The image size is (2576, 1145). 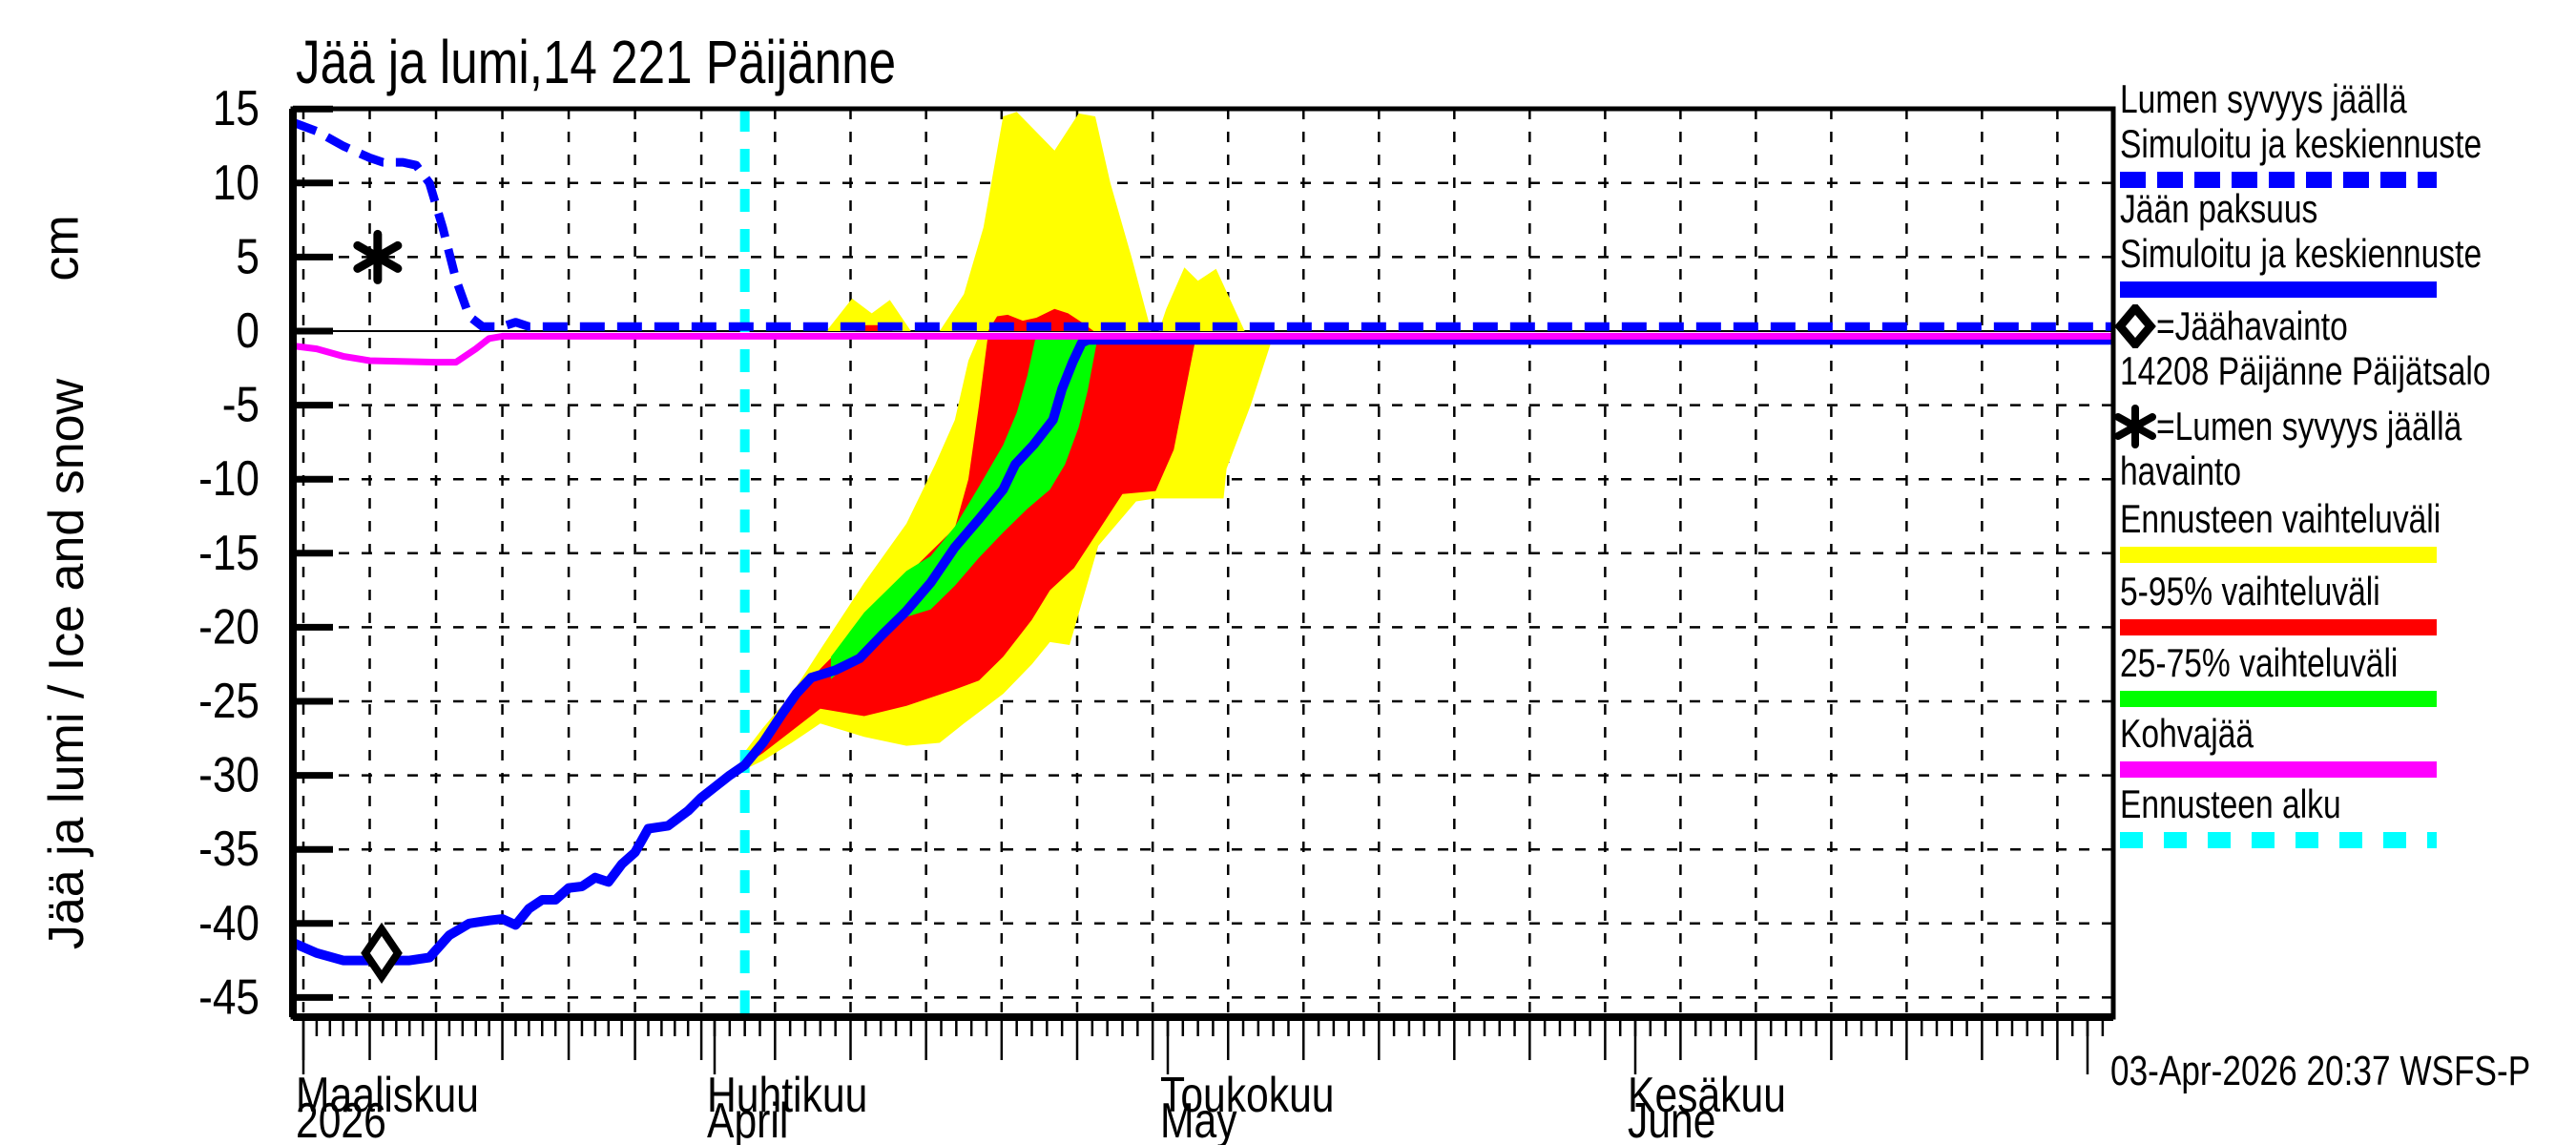 What do you see at coordinates (2219, 208) in the screenshot?
I see `legend-label: Jään paksuus` at bounding box center [2219, 208].